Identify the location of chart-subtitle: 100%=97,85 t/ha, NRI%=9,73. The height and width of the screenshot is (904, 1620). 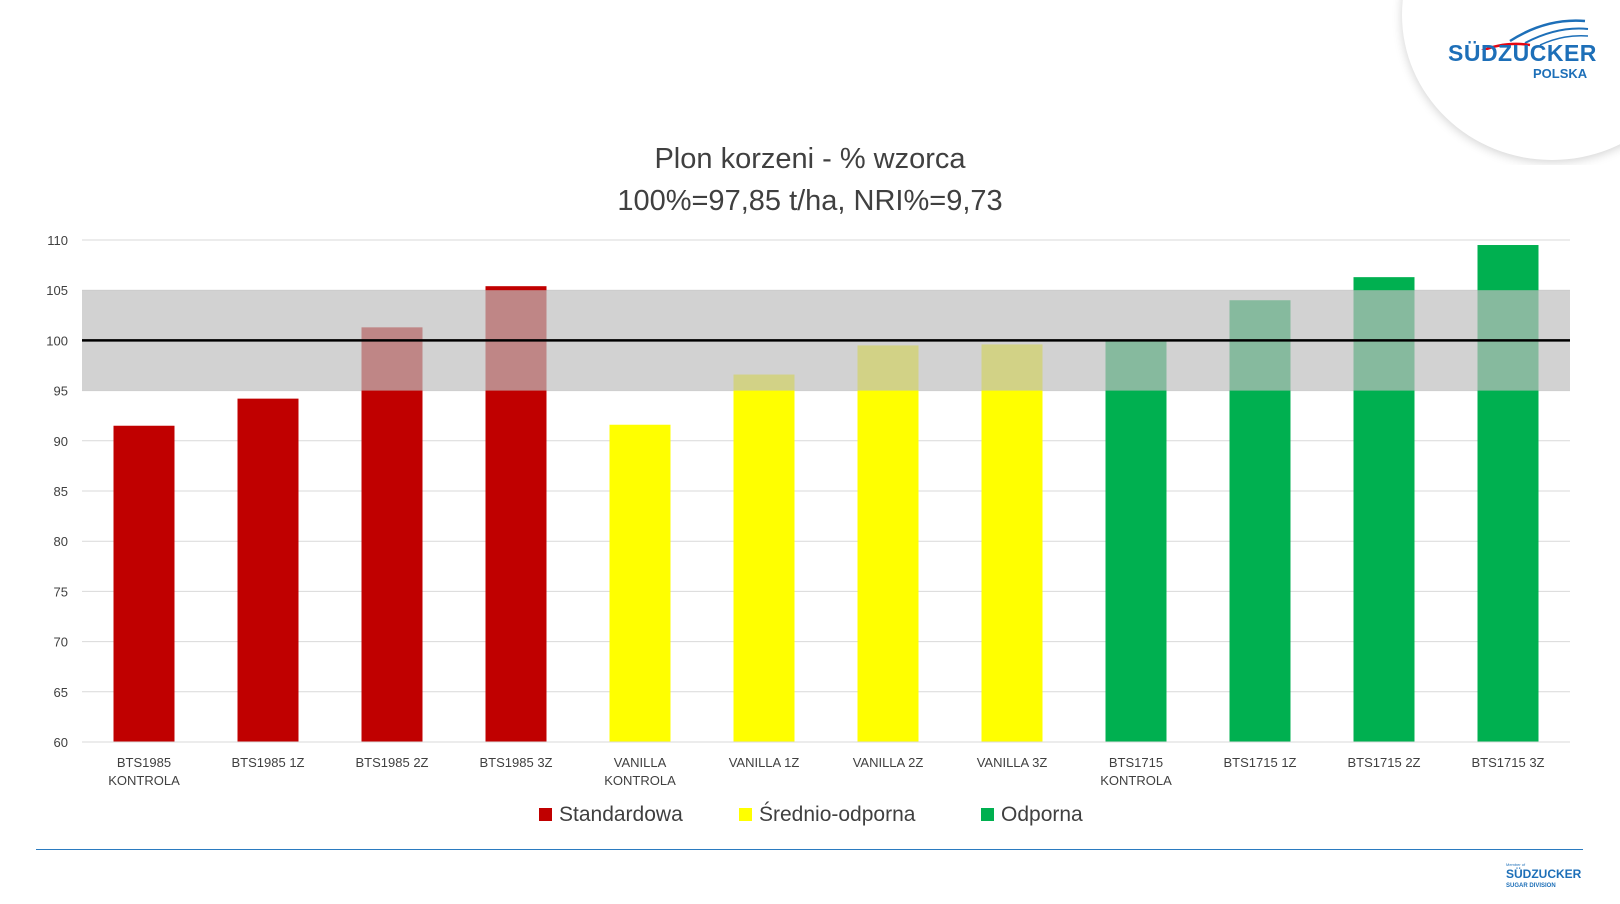
(809, 201).